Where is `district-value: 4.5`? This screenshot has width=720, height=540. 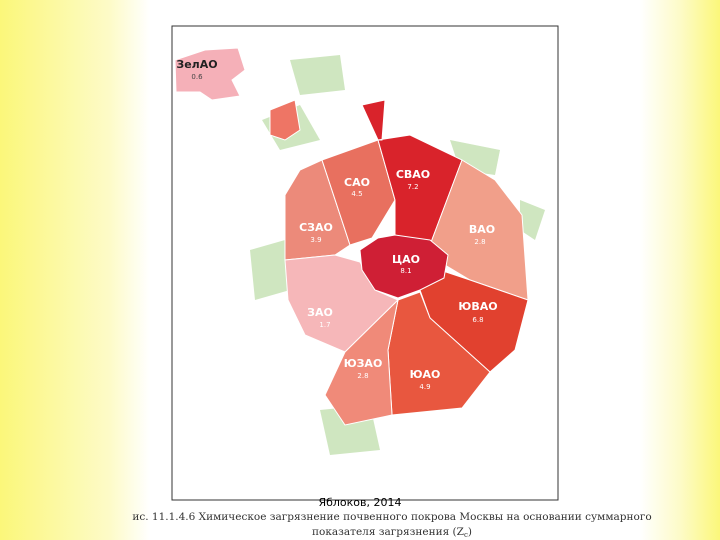 district-value: 4.5 is located at coordinates (356, 194).